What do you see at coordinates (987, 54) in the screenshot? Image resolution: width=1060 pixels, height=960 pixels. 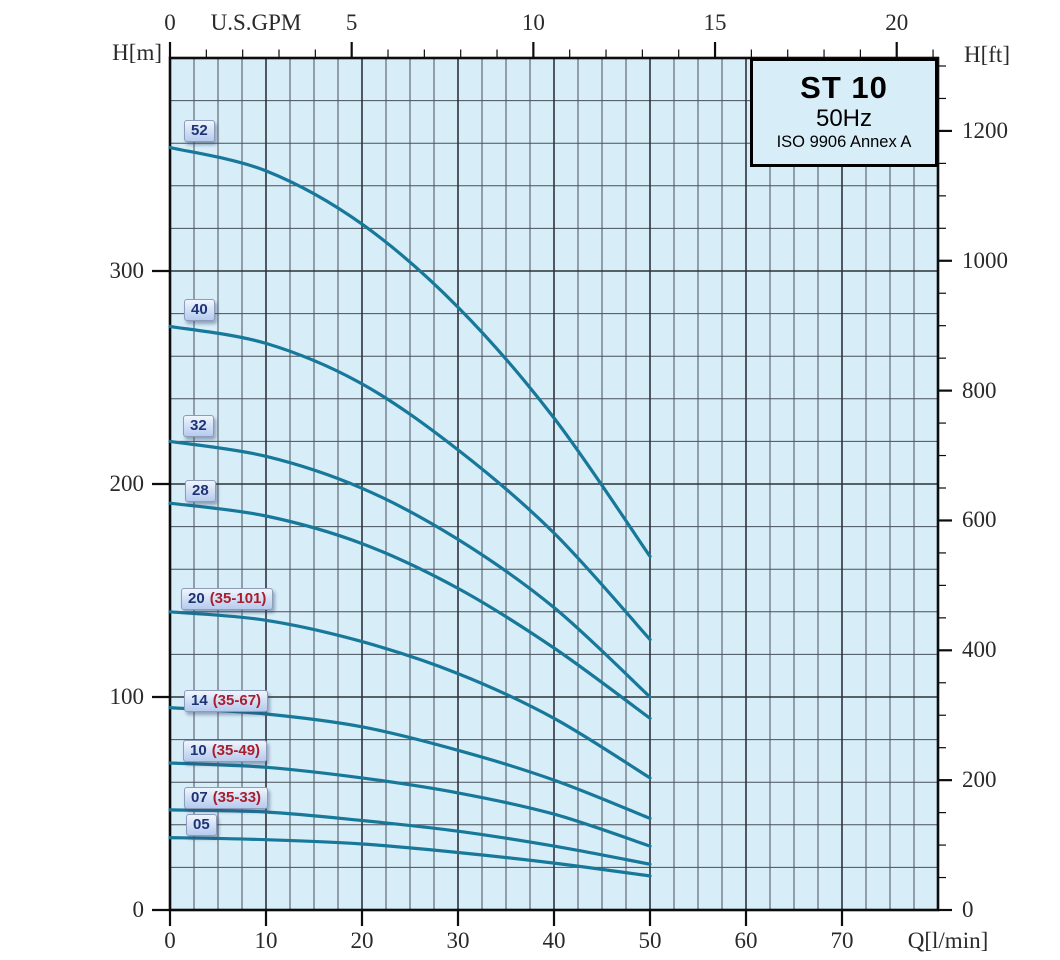 I see `y-axis-right-title: H[ft]` at bounding box center [987, 54].